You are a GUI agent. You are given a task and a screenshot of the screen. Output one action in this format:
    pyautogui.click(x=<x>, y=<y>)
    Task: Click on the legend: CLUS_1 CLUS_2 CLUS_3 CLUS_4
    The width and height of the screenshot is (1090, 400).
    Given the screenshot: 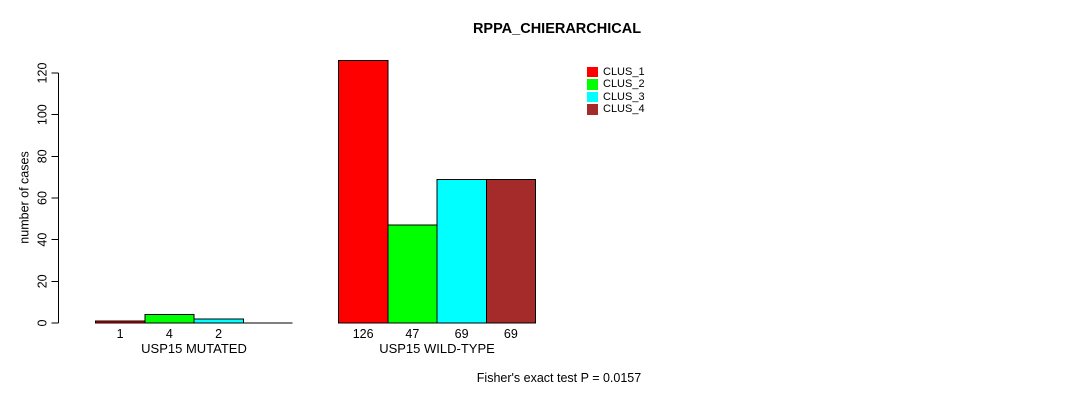 What is the action you would take?
    pyautogui.click(x=616, y=91)
    